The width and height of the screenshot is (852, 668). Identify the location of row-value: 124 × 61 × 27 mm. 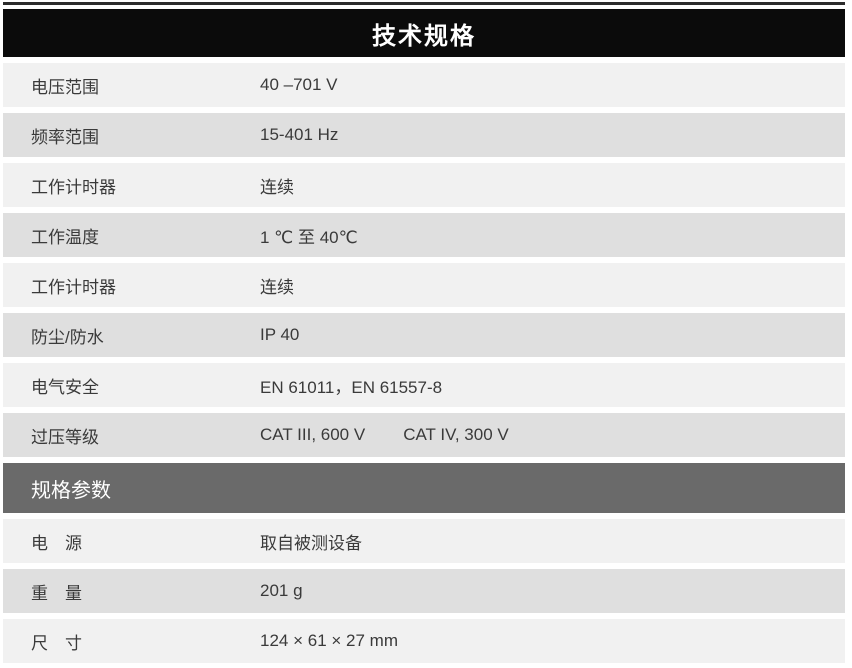
(329, 640).